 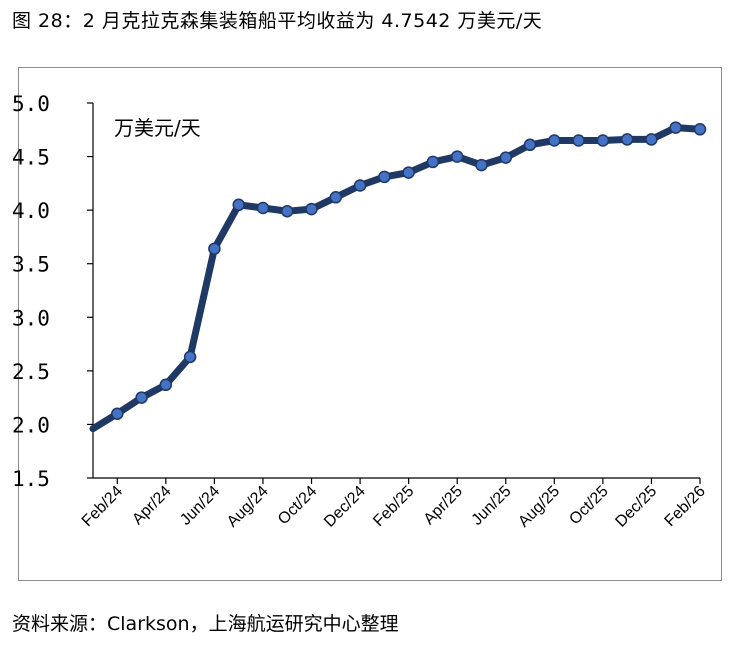 What do you see at coordinates (492, 506) in the screenshot?
I see `x-tick-label: Jun/25` at bounding box center [492, 506].